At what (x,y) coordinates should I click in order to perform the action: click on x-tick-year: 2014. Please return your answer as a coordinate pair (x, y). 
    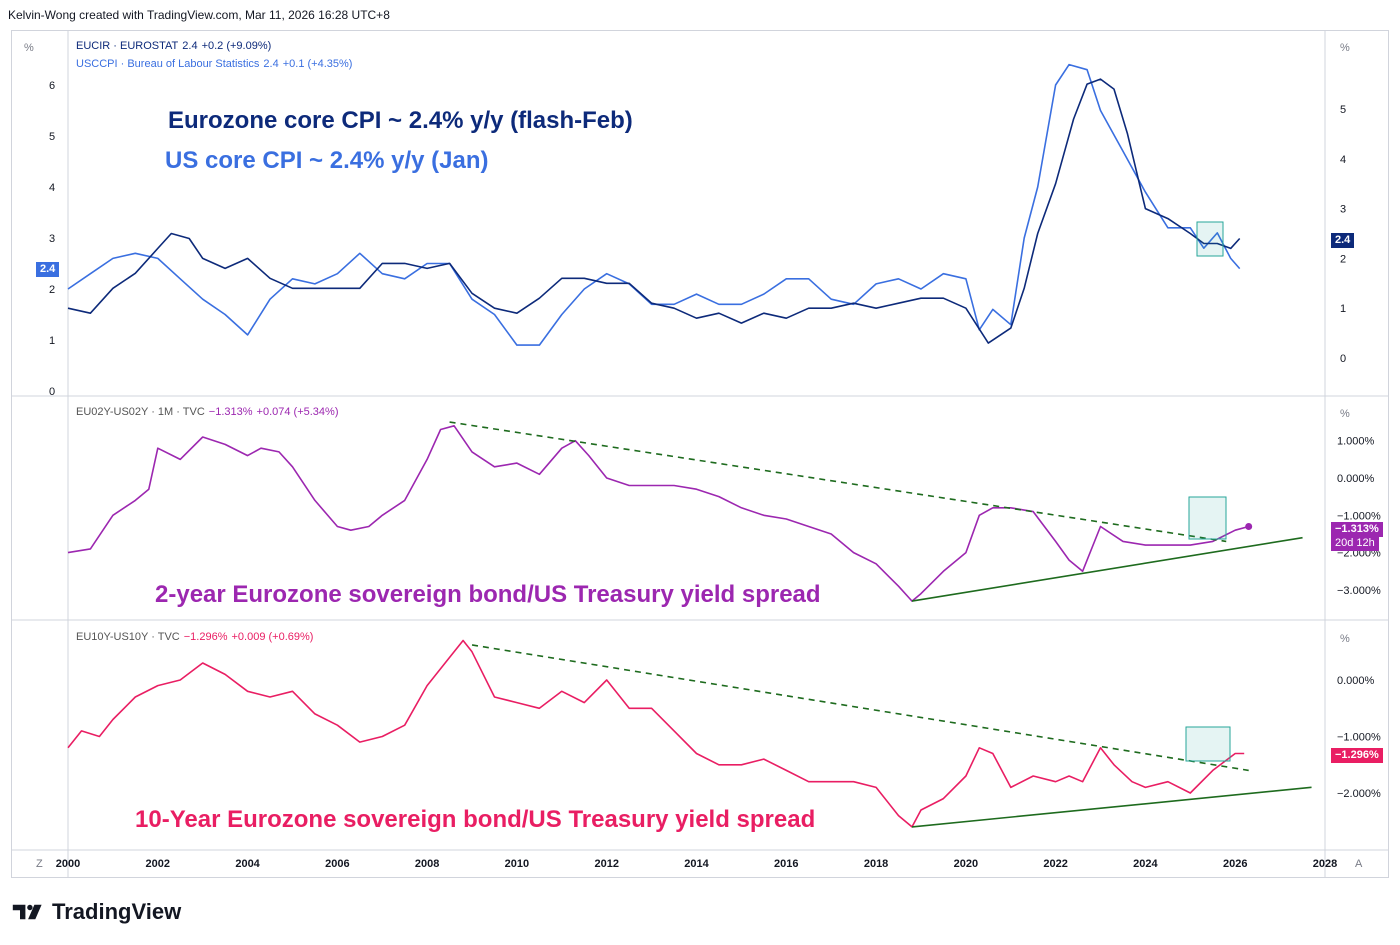
    Looking at the image, I should click on (696, 864).